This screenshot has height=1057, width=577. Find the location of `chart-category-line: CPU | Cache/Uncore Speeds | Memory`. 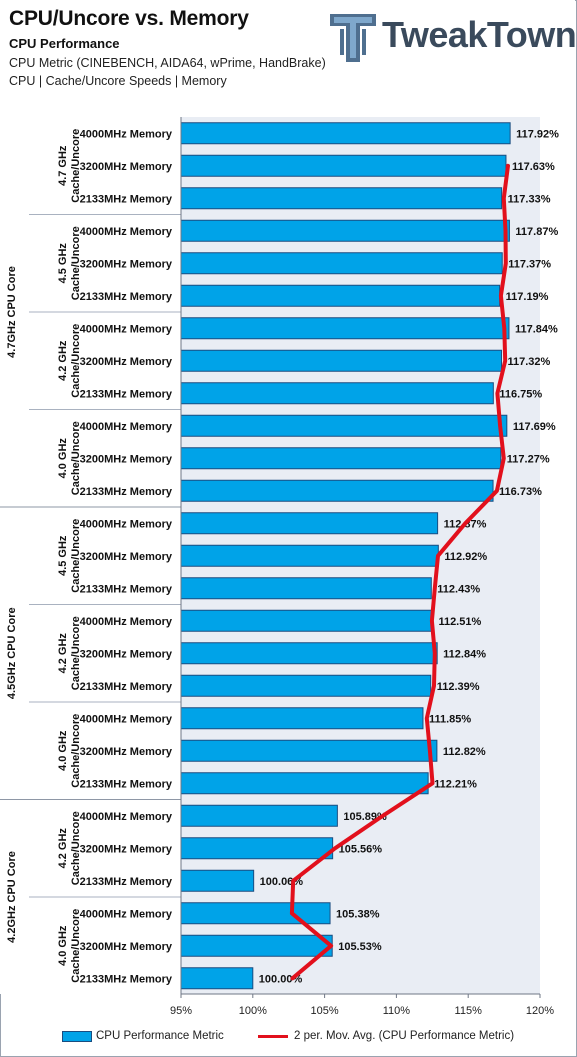

chart-category-line: CPU | Cache/Uncore Speeds | Memory is located at coordinates (118, 81).